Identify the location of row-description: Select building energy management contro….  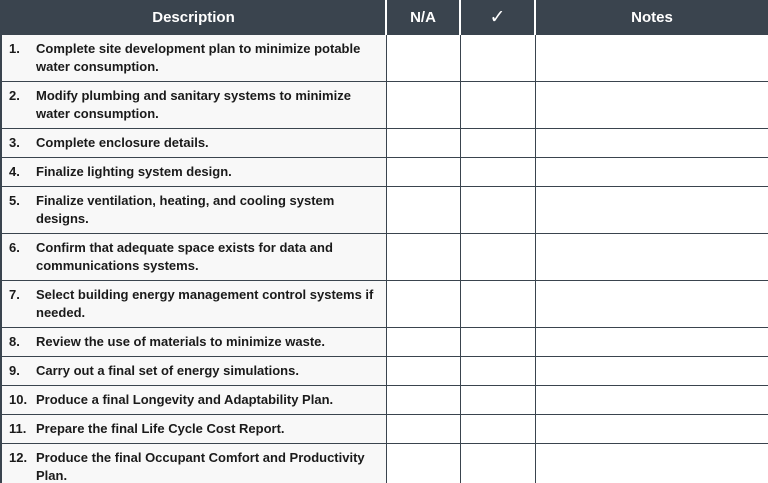
(205, 303).